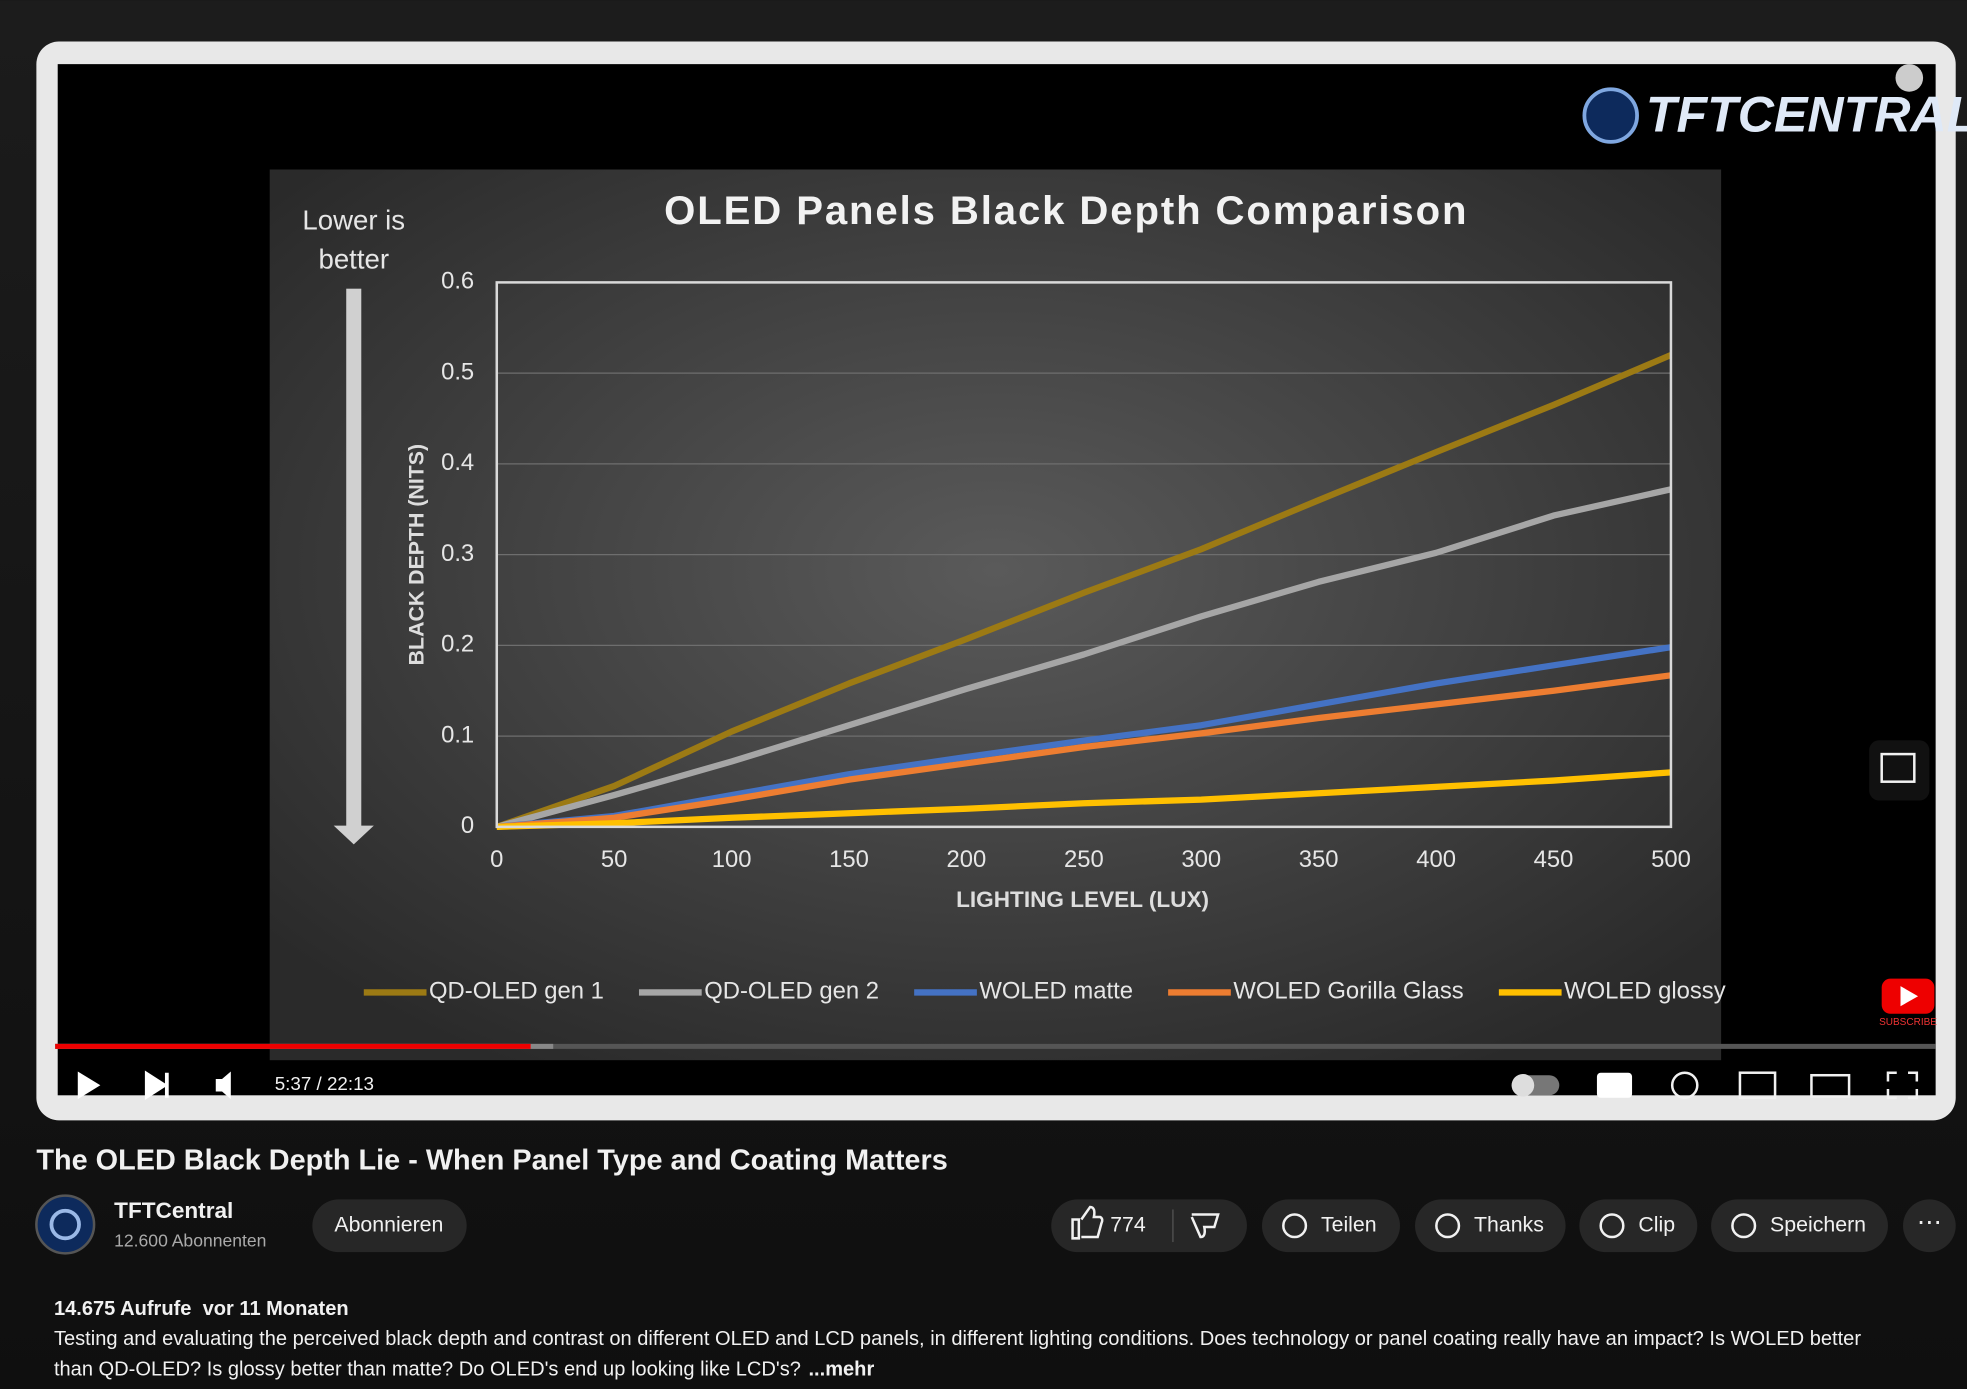 This screenshot has height=1389, width=1967. I want to click on x-tick-label: 400, so click(1436, 859).